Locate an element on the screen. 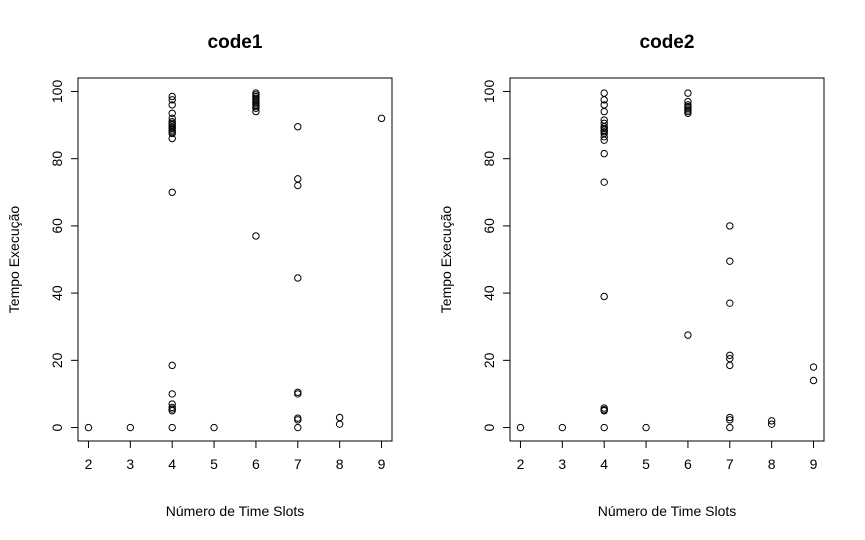  chart-title: code1 is located at coordinates (235, 42).